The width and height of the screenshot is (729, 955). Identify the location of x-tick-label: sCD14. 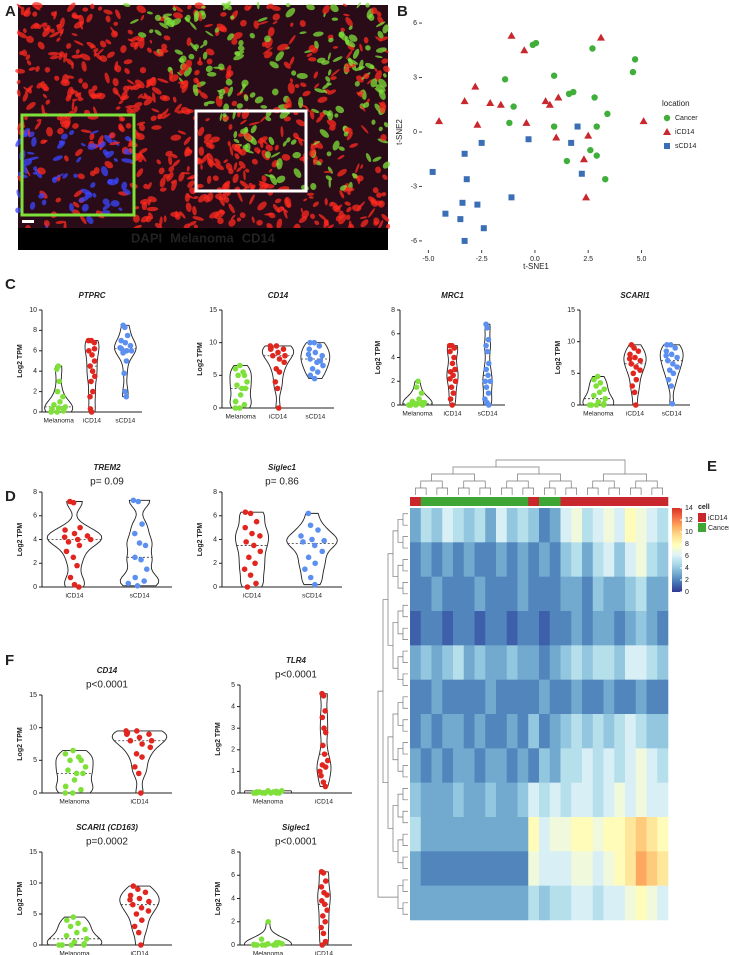
(315, 417).